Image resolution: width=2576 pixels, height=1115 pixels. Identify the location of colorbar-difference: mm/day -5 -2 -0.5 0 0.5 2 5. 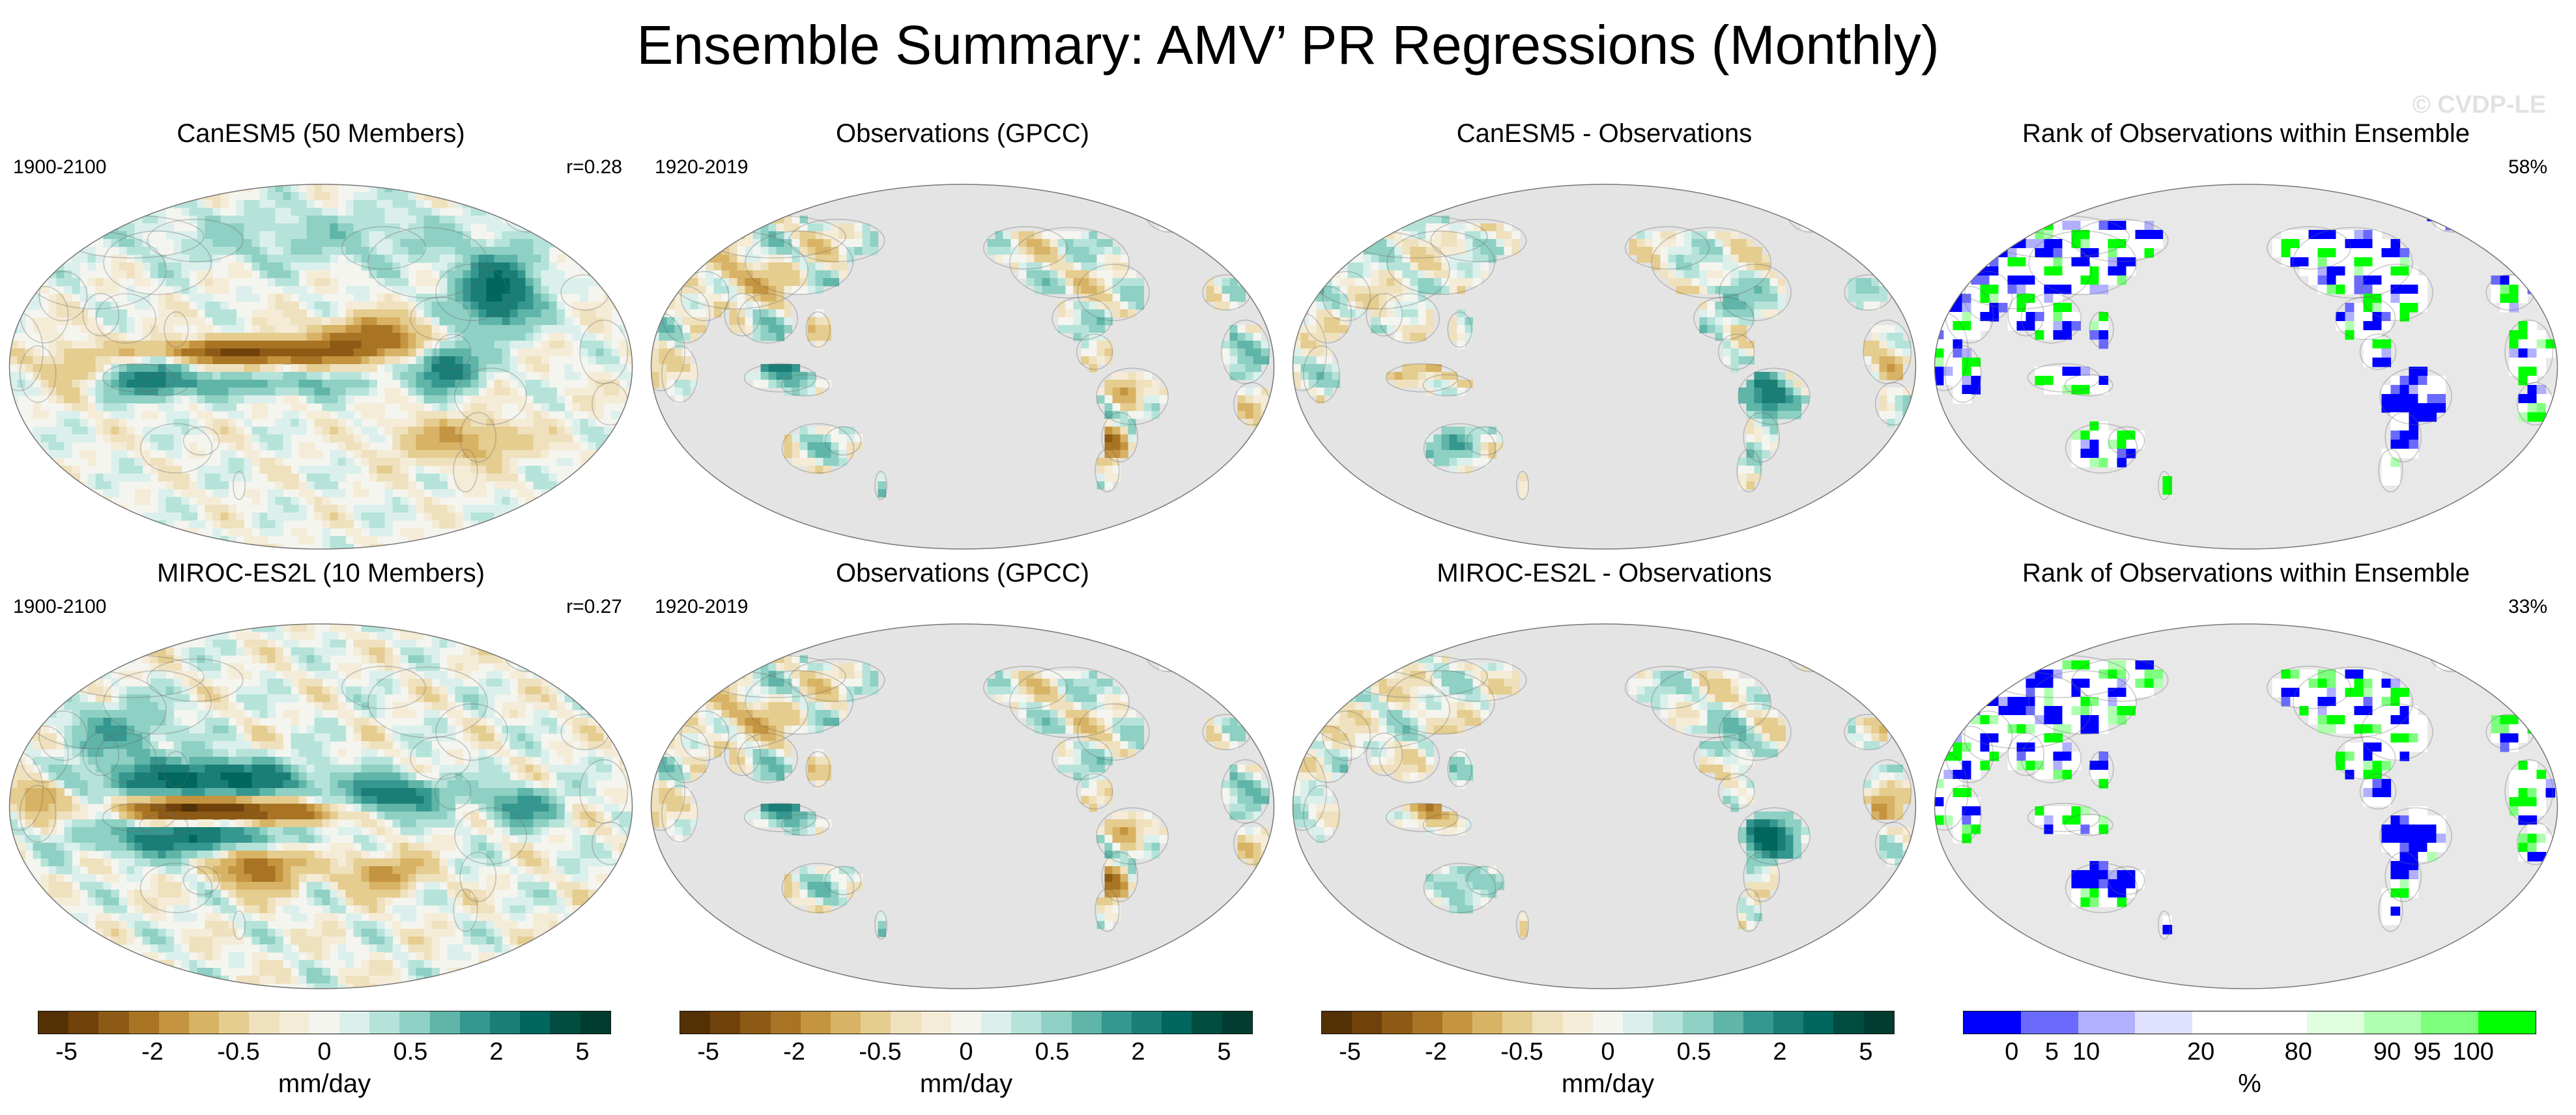
(1608, 1056).